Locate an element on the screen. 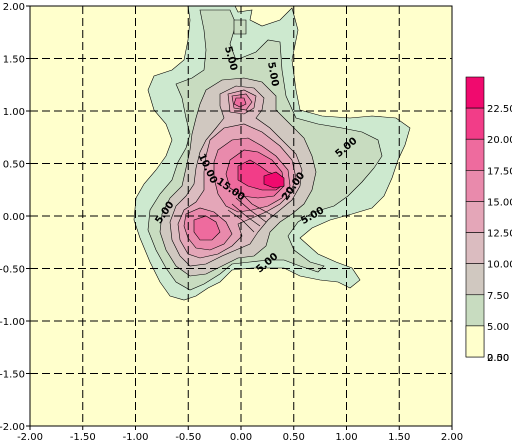 The height and width of the screenshot is (445, 512). legend-label: 22.50 is located at coordinates (499, 109).